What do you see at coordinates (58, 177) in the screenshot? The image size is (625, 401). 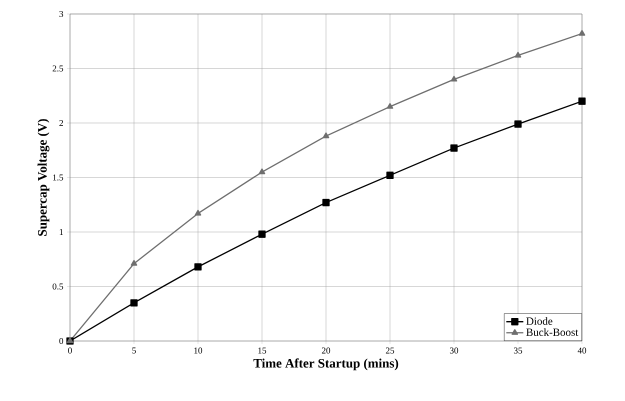 I see `y-tick-label: 1.5` at bounding box center [58, 177].